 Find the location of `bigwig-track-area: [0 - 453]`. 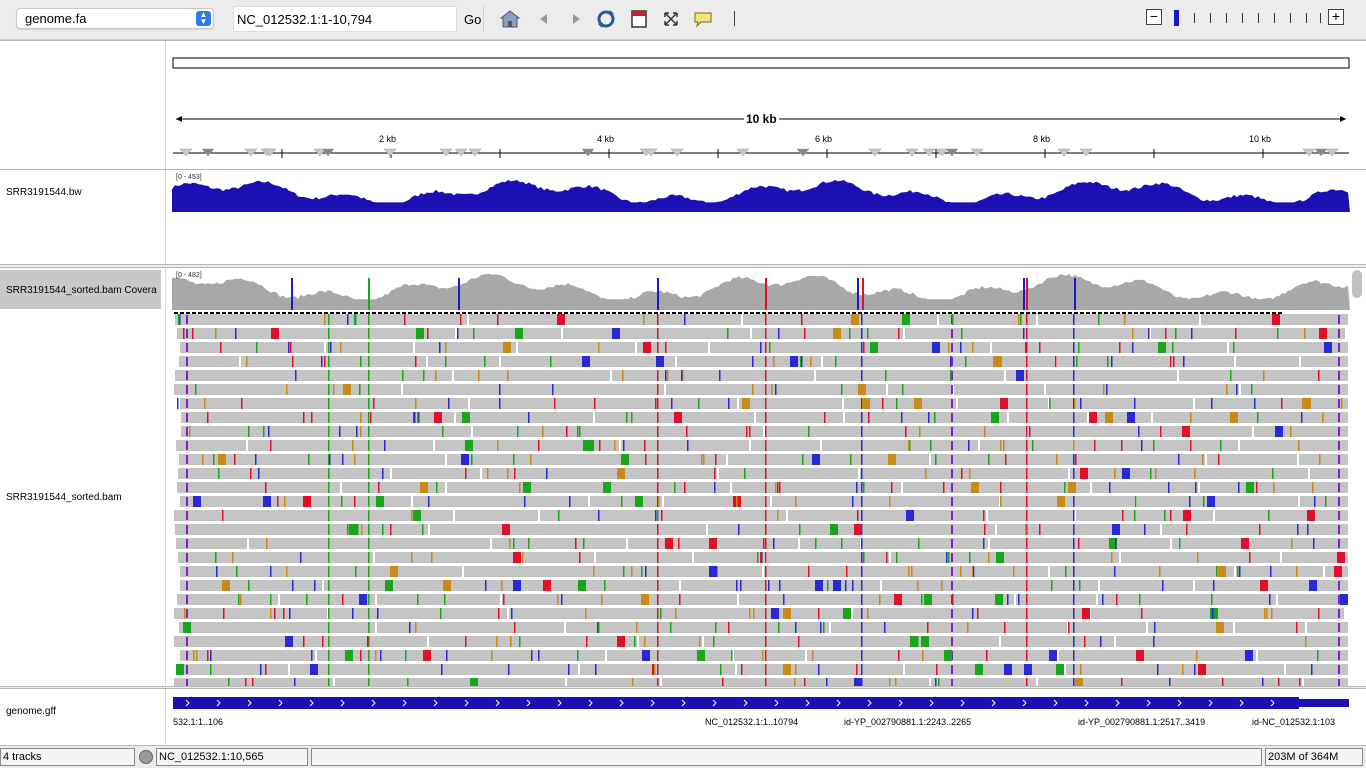

bigwig-track-area: [0 - 453] is located at coordinates (761, 217).